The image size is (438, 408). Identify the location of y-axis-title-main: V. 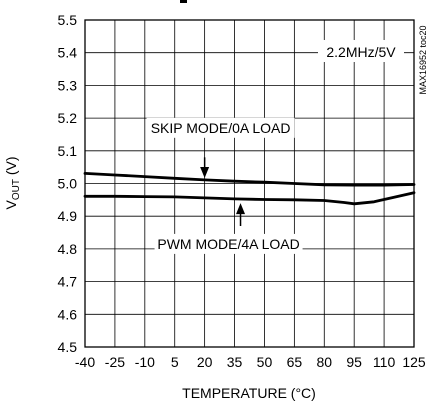
(11, 205).